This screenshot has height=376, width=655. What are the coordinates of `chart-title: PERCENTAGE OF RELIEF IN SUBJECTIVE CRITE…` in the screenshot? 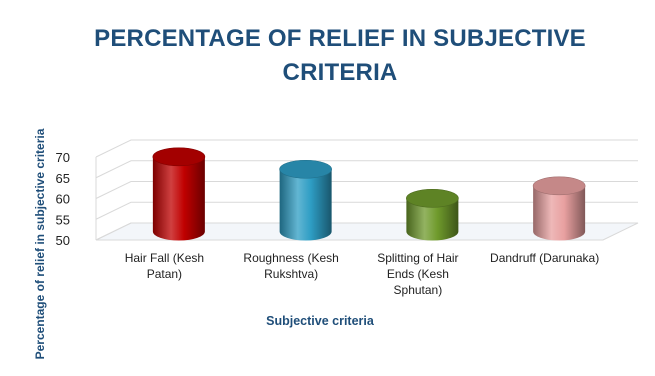 It's located at (340, 55).